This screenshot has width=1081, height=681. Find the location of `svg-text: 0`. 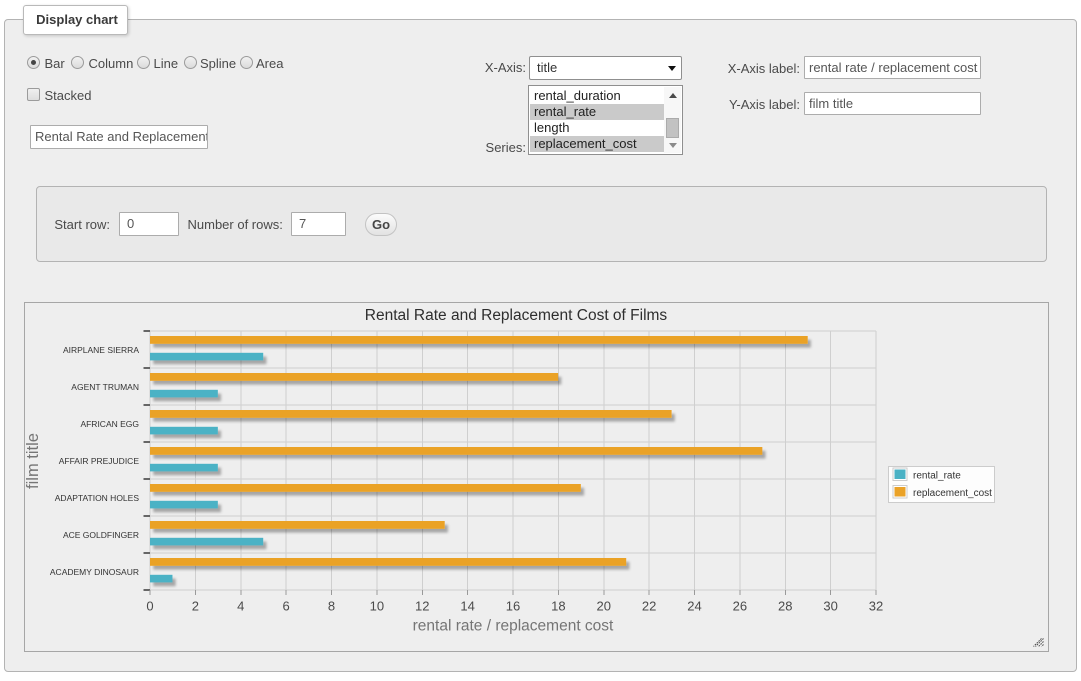

svg-text: 0 is located at coordinates (149, 606).